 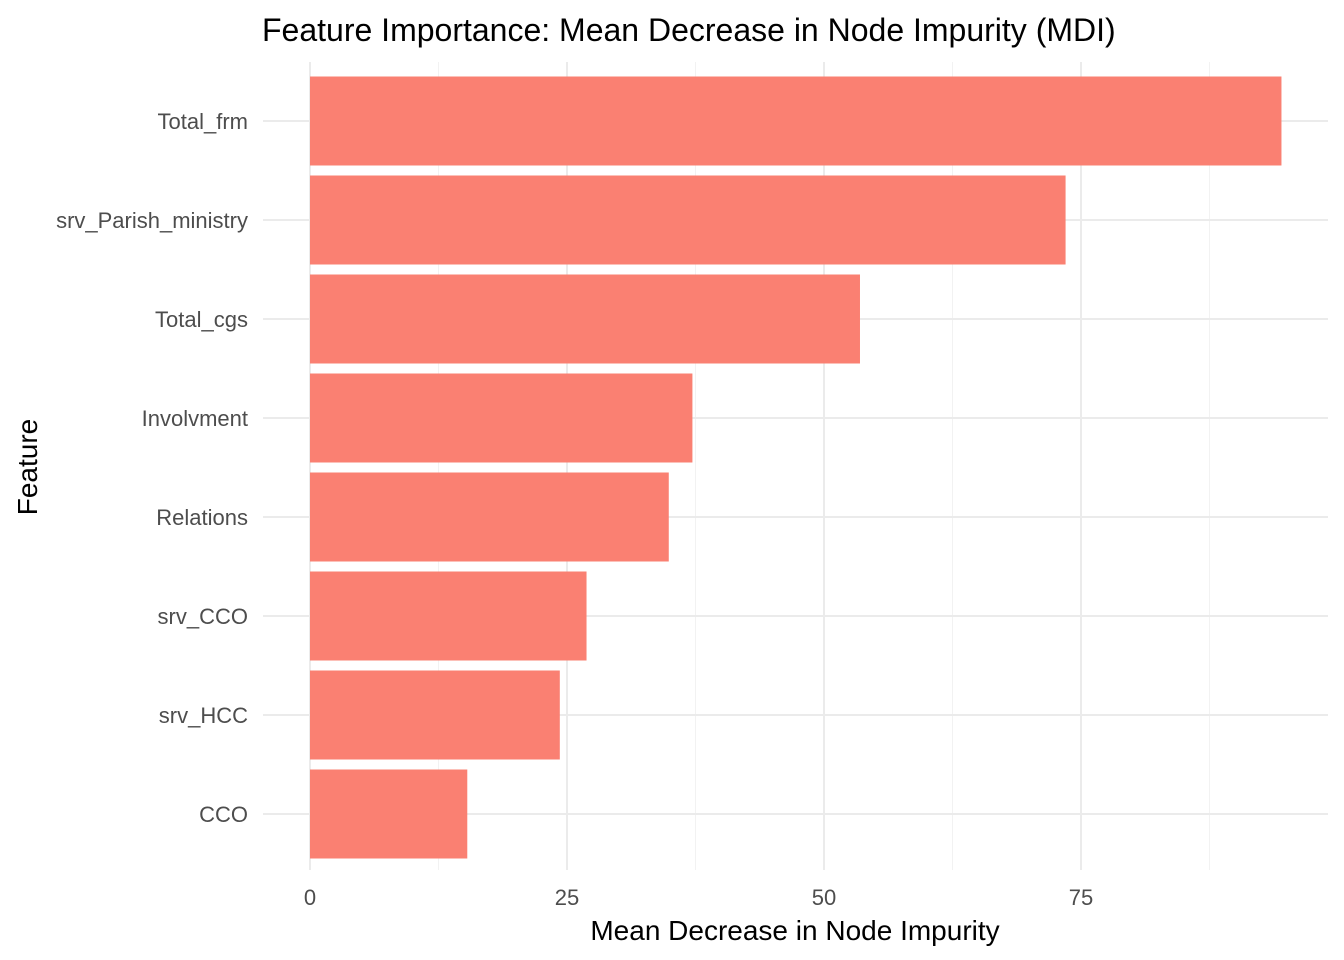 What do you see at coordinates (203, 121) in the screenshot?
I see `y-tick-label: Total_frm` at bounding box center [203, 121].